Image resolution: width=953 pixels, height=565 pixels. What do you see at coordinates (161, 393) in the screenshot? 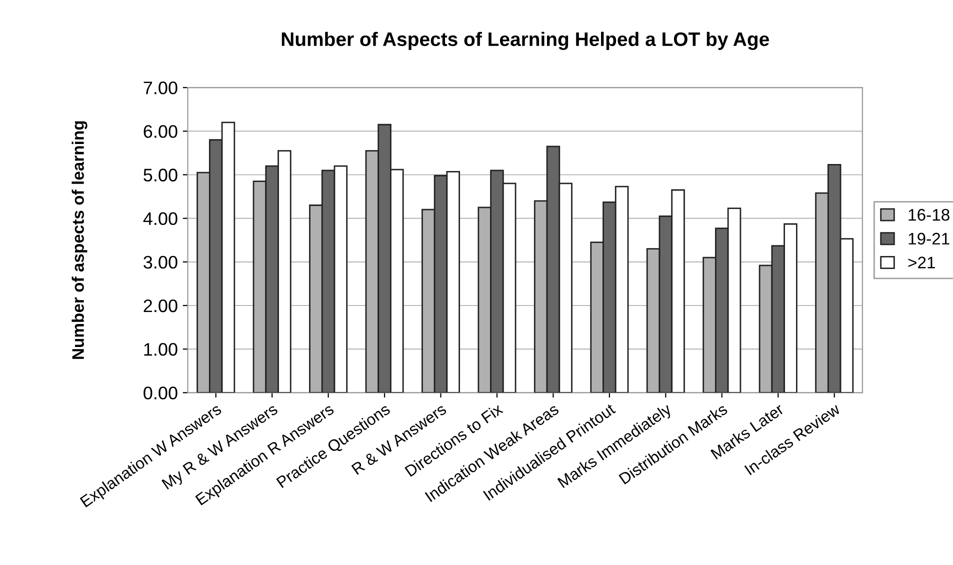
I see `y-tick-label: 0.00` at bounding box center [161, 393].